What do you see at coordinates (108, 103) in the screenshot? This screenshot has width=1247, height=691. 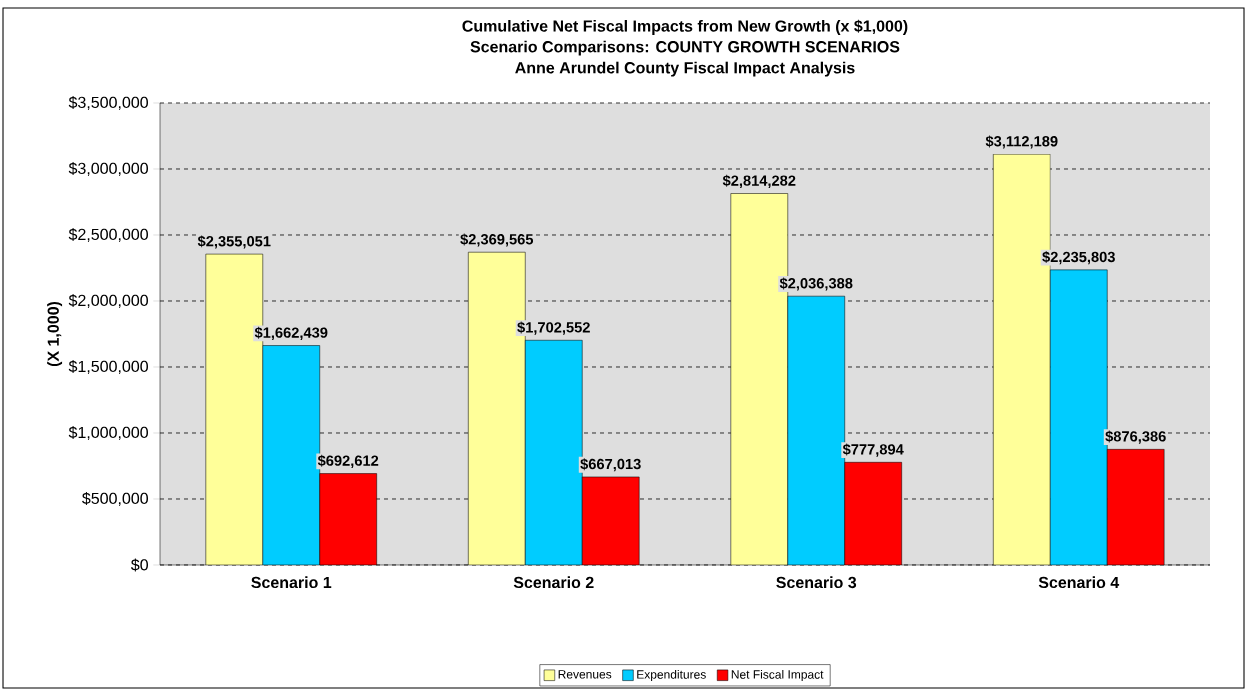 I see `y-tick-label: $3,500,000` at bounding box center [108, 103].